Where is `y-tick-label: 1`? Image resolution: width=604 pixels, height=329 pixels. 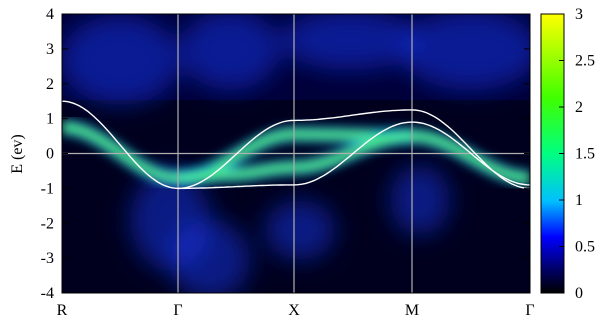 y-tick-label: 1 is located at coordinates (50, 119).